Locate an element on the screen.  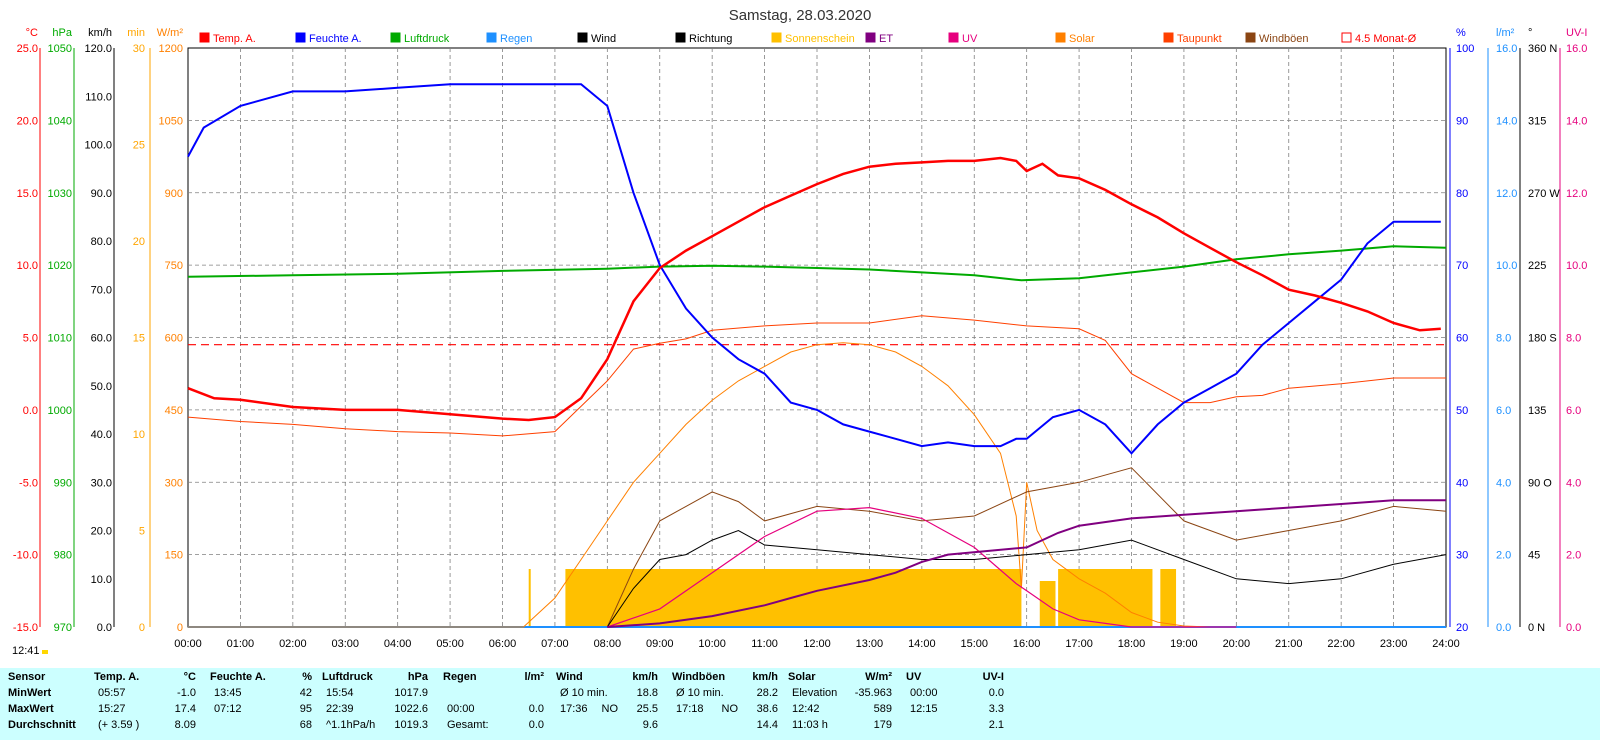
right-tick-2: 315 is located at coordinates (1537, 121).